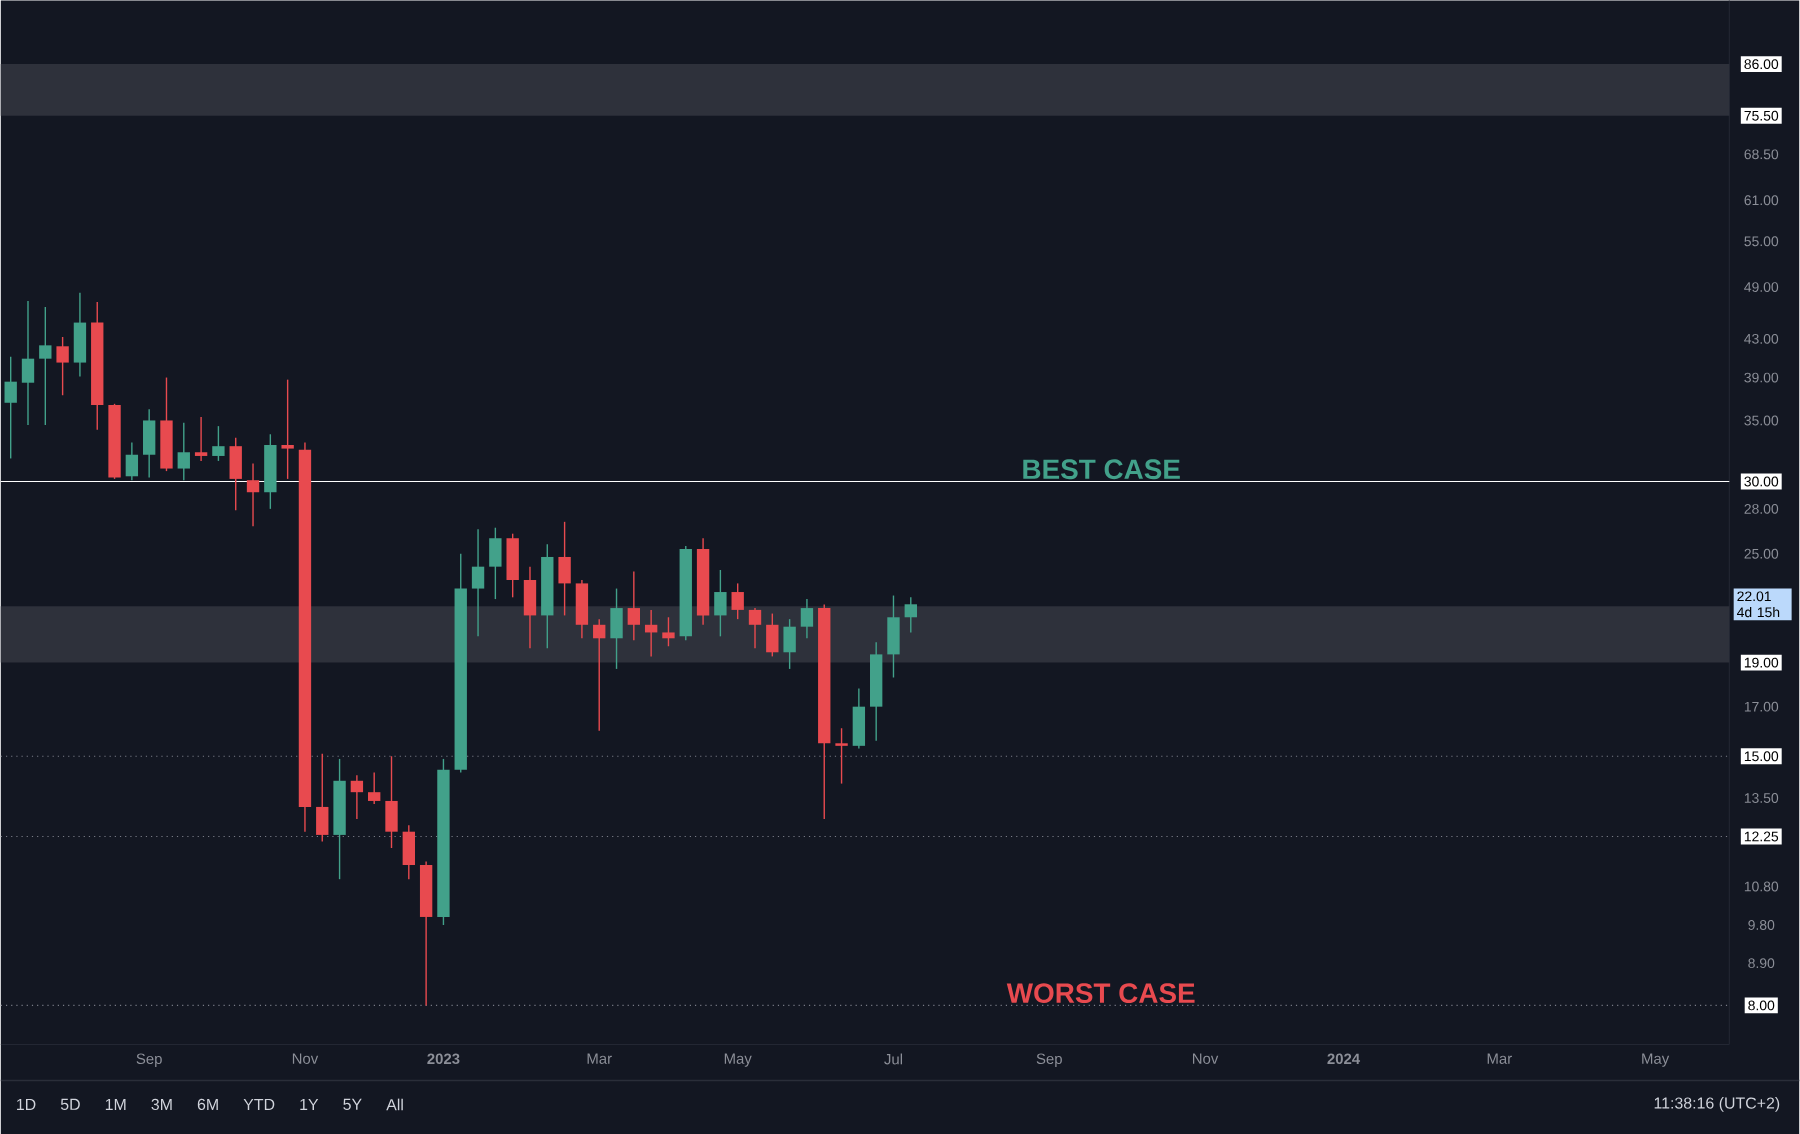 This screenshot has height=1134, width=1800. Describe the element at coordinates (1761, 115) in the screenshot. I see `y-tick-label: 75.50` at that location.